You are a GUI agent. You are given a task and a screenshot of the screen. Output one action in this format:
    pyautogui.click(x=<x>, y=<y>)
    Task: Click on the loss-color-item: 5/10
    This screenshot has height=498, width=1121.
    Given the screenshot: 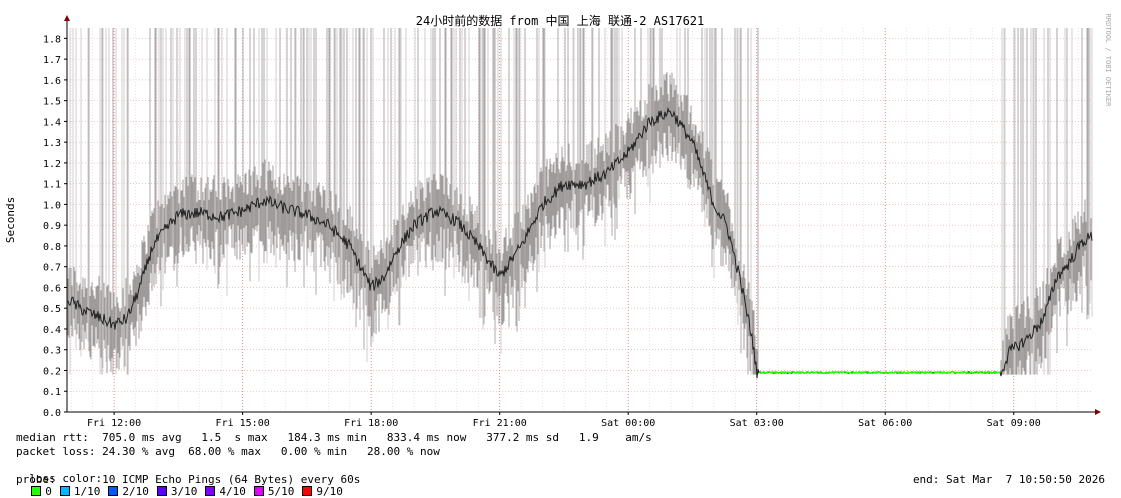 What is the action you would take?
    pyautogui.click(x=273, y=491)
    